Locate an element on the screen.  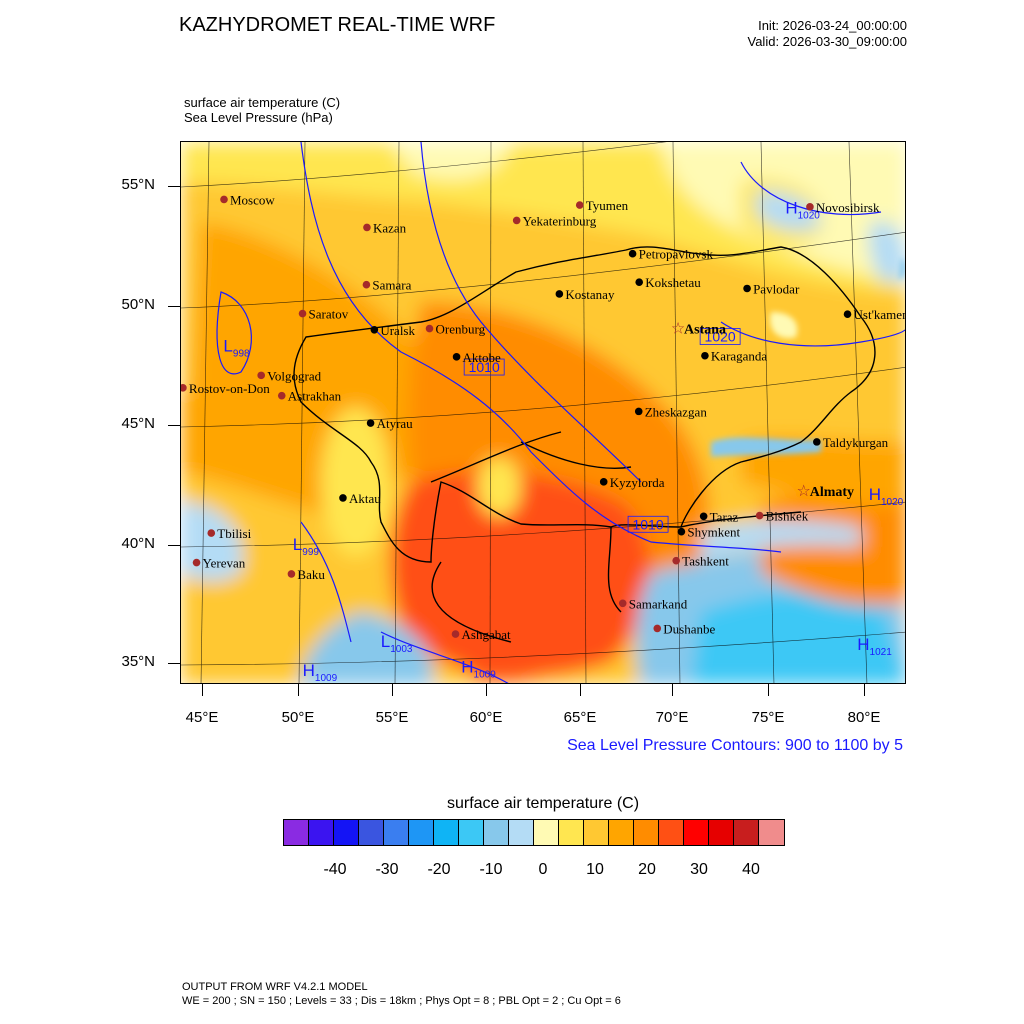
city-bishkek: Bishkek is located at coordinates (782, 516).